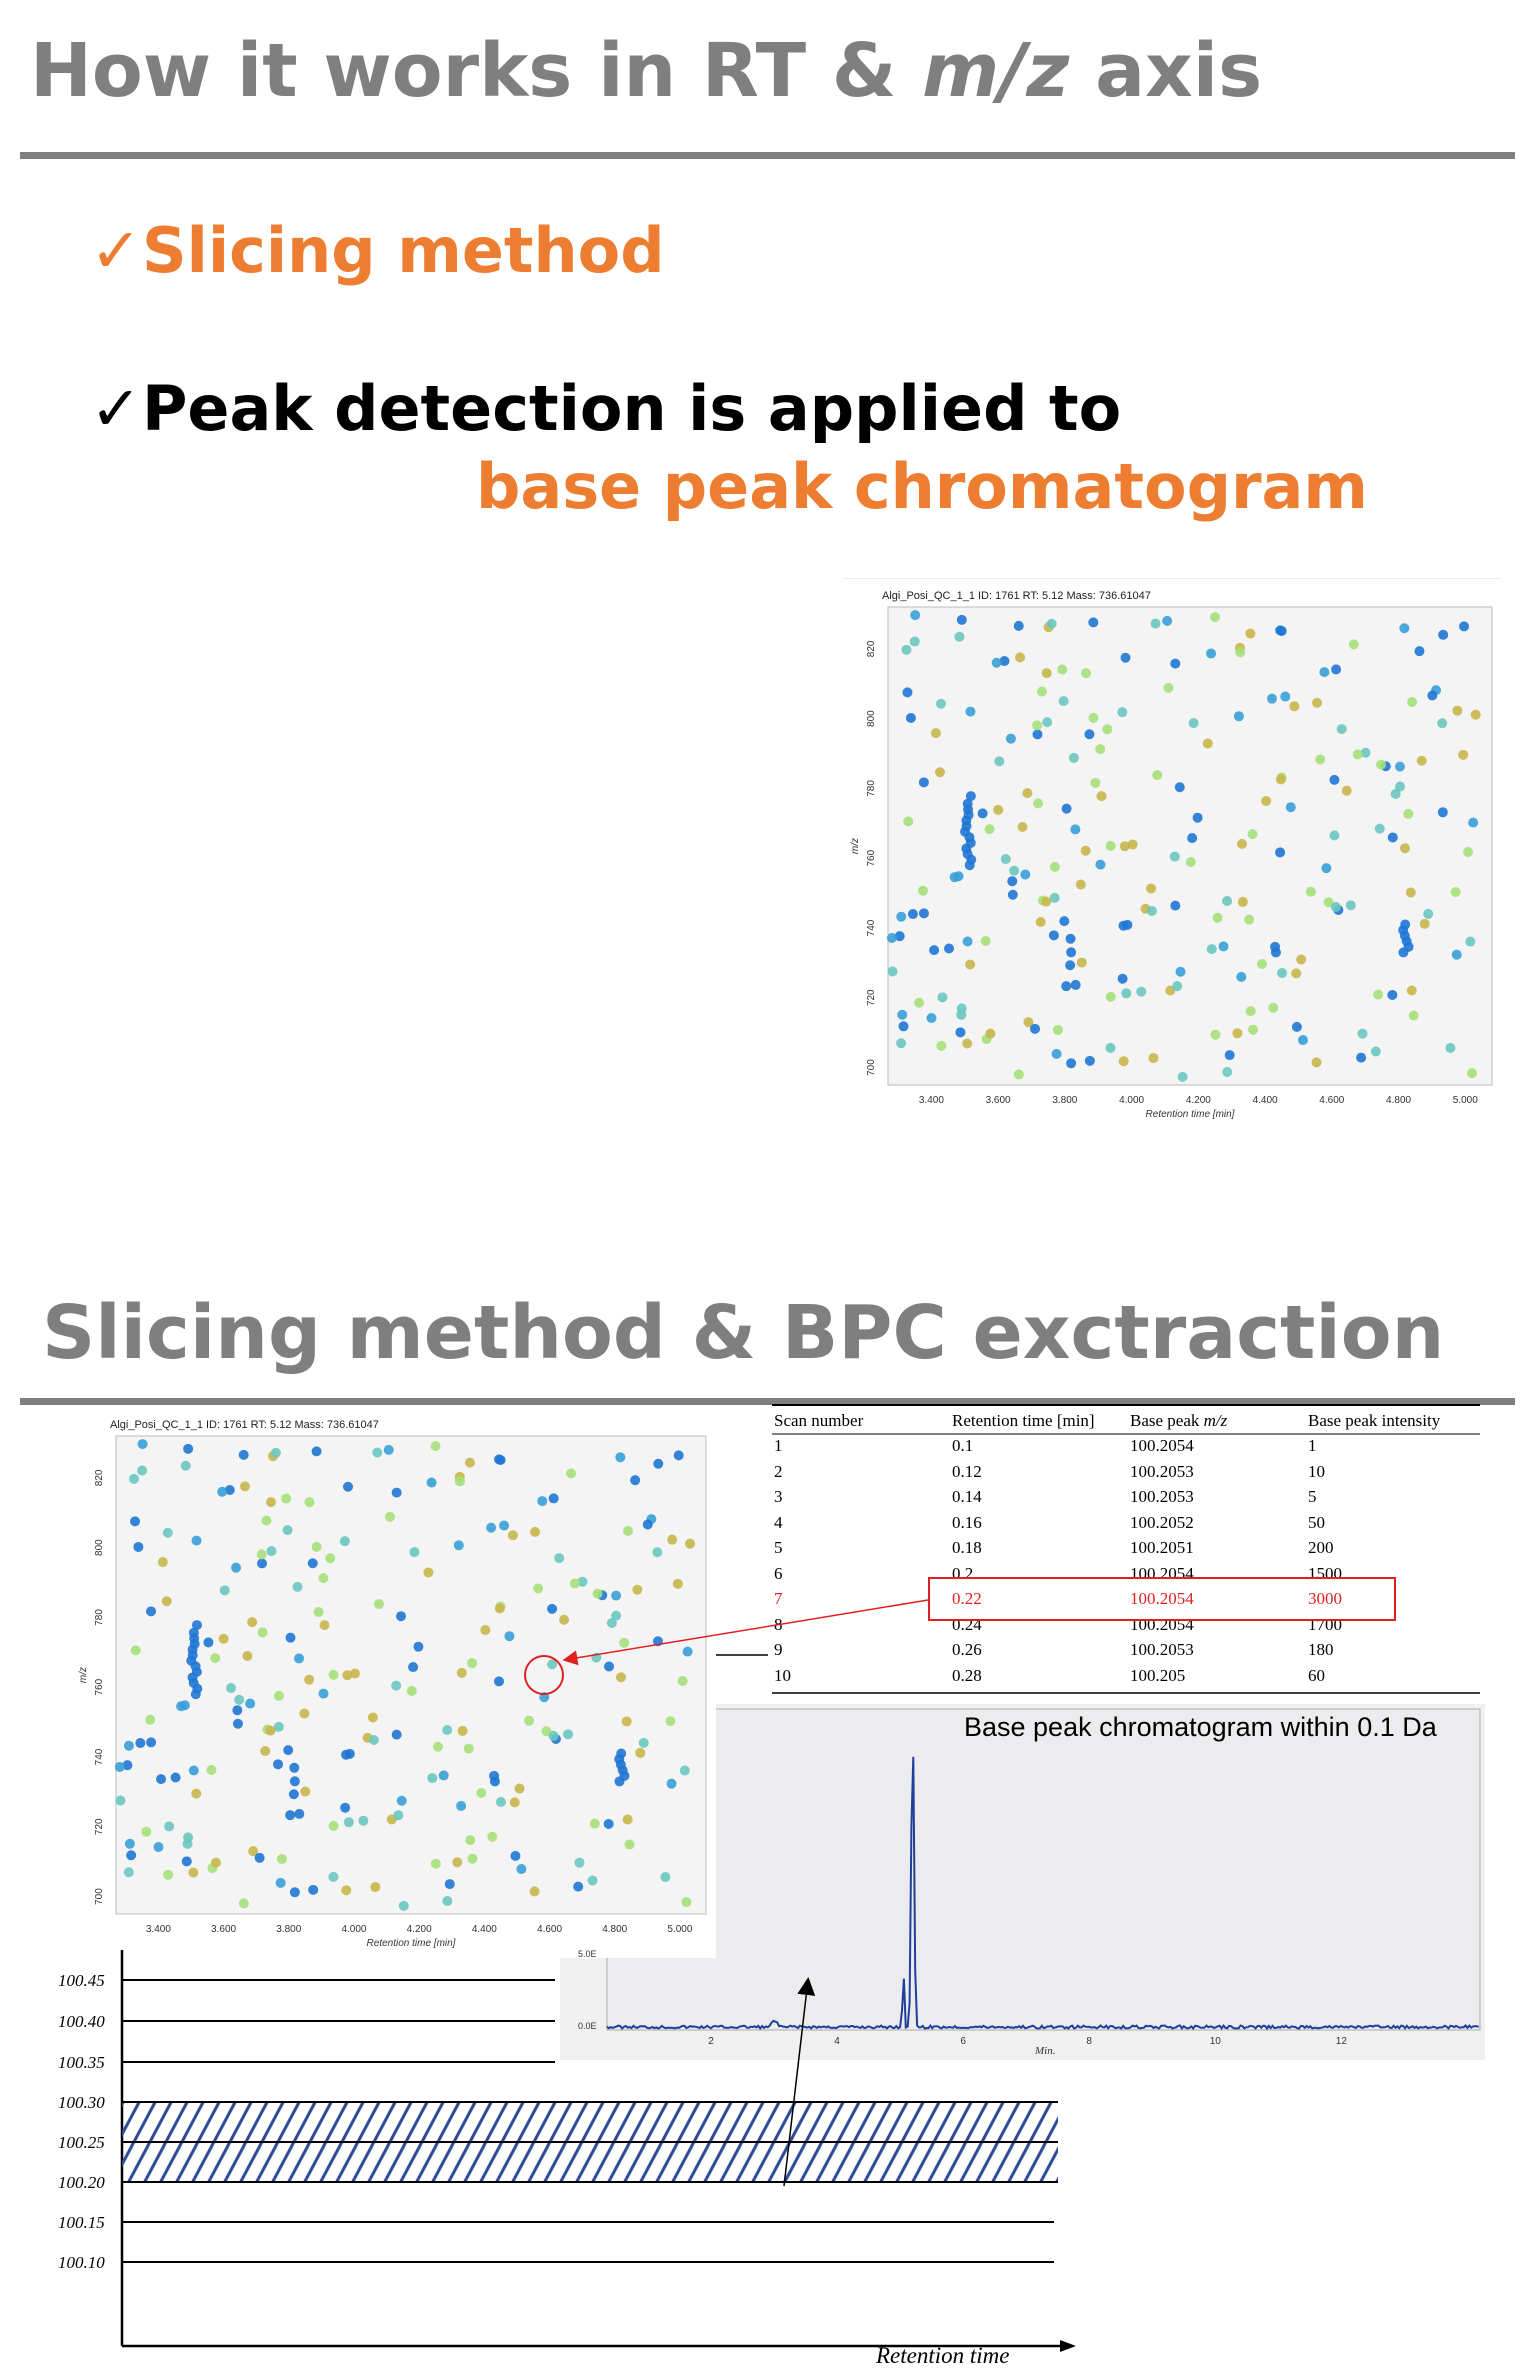 The width and height of the screenshot is (1535, 2376). I want to click on table-column-header: Retention time [min], so click(1023, 1420).